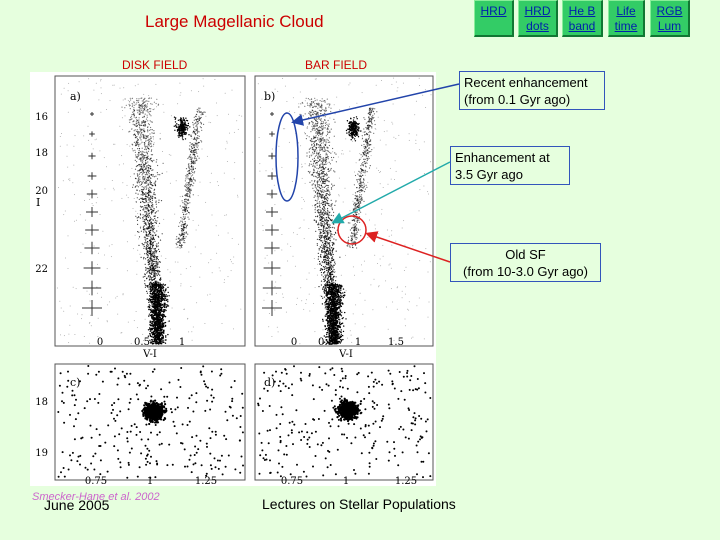 Image resolution: width=720 pixels, height=540 pixels. Describe the element at coordinates (494, 18) in the screenshot. I see `nav-hrd-button: HRD` at that location.